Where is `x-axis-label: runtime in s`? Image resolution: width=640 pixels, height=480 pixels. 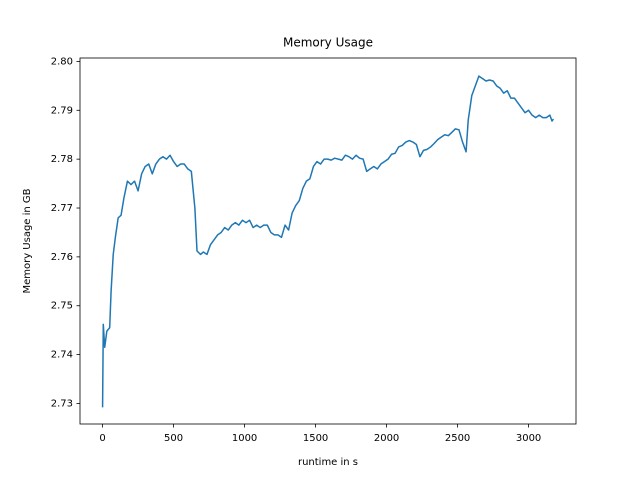
x-axis-label: runtime in s is located at coordinates (328, 462).